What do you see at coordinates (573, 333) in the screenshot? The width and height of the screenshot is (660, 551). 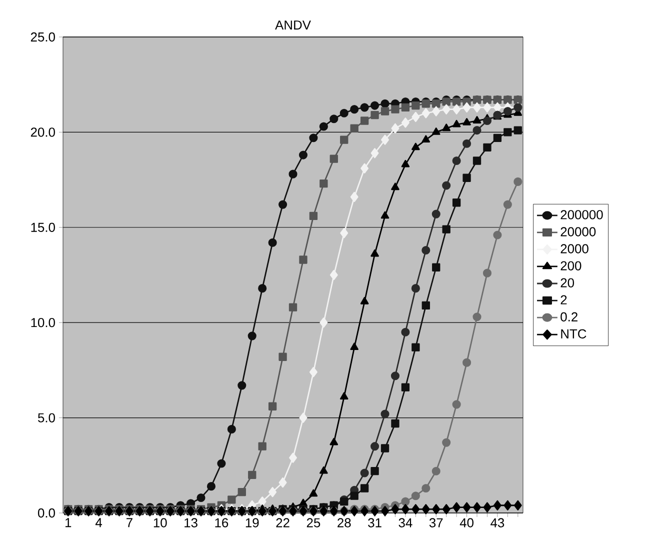 I see `legend-label: NTC` at bounding box center [573, 333].